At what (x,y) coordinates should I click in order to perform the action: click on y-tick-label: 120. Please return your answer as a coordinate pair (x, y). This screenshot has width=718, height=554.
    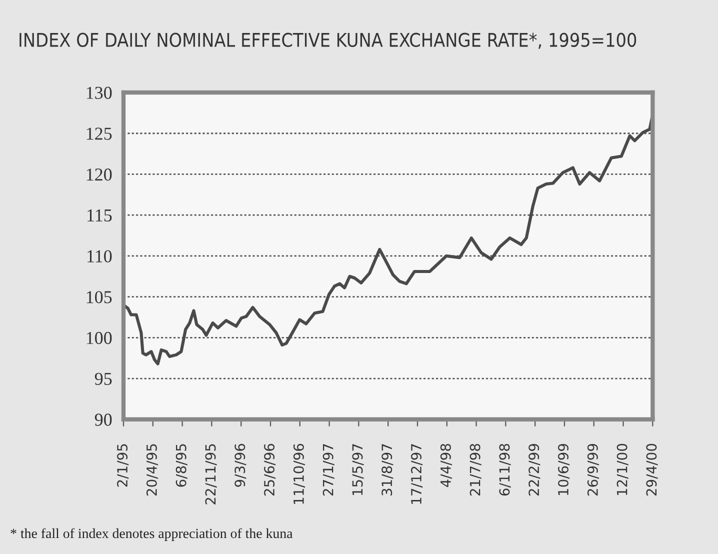
    Looking at the image, I should click on (99, 174).